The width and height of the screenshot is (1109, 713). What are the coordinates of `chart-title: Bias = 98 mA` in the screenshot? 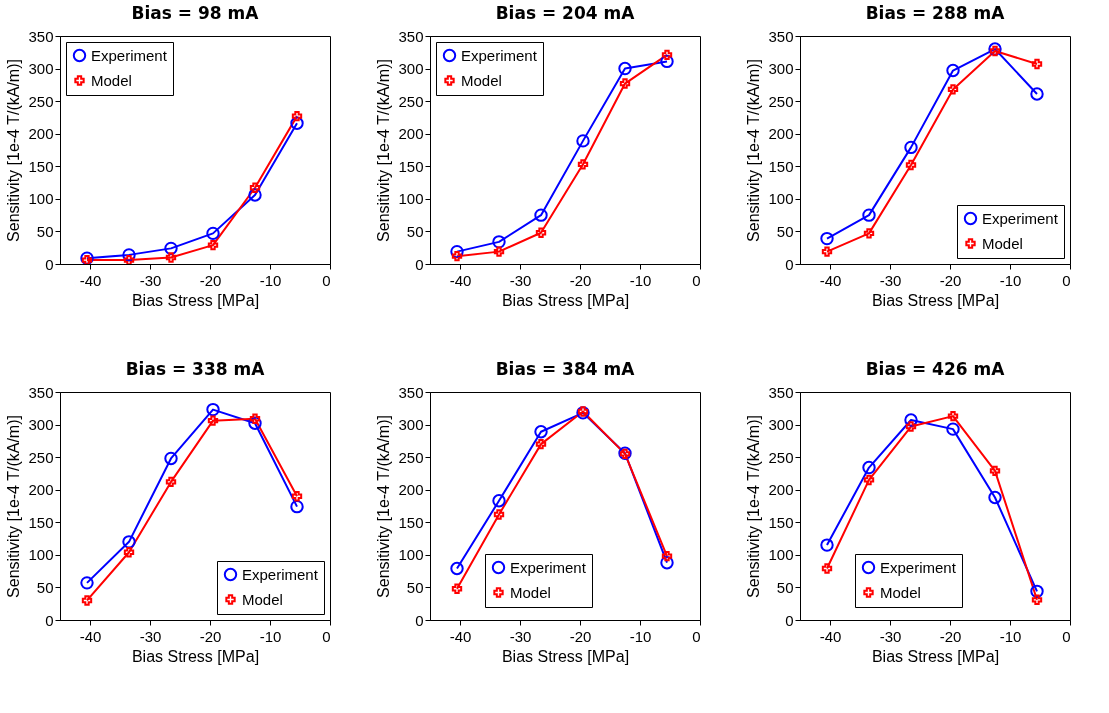 It's located at (195, 13).